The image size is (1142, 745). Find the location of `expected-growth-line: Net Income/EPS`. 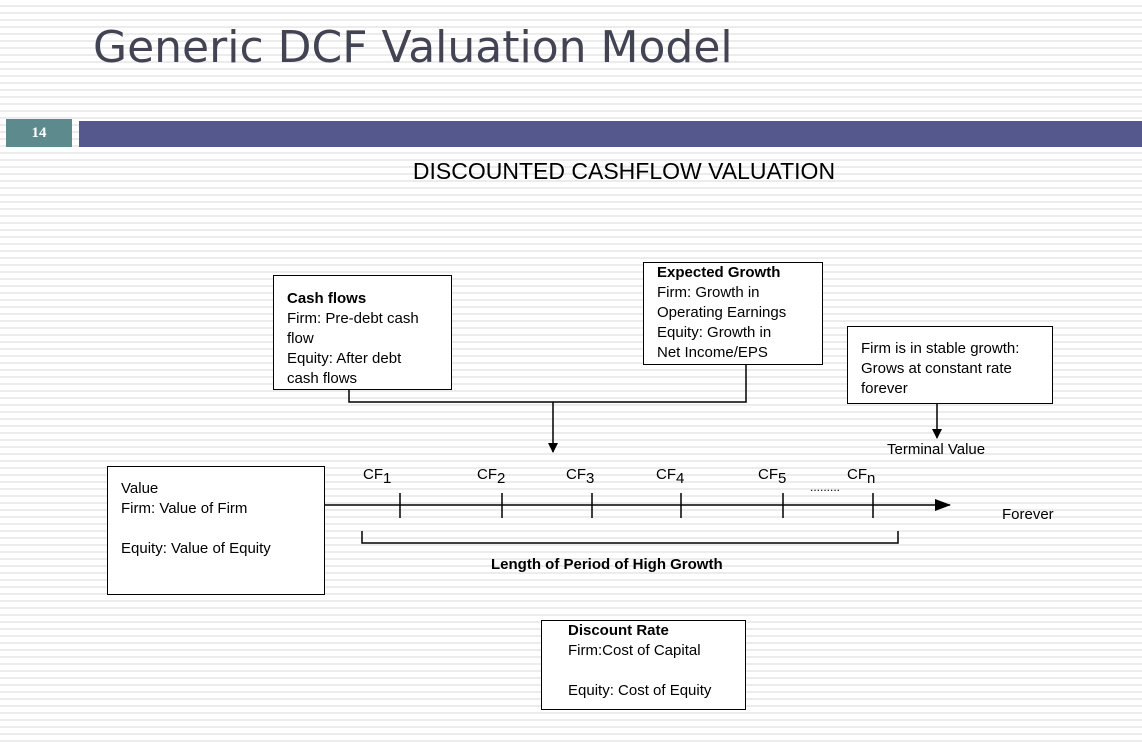

expected-growth-line: Net Income/EPS is located at coordinates (712, 352).